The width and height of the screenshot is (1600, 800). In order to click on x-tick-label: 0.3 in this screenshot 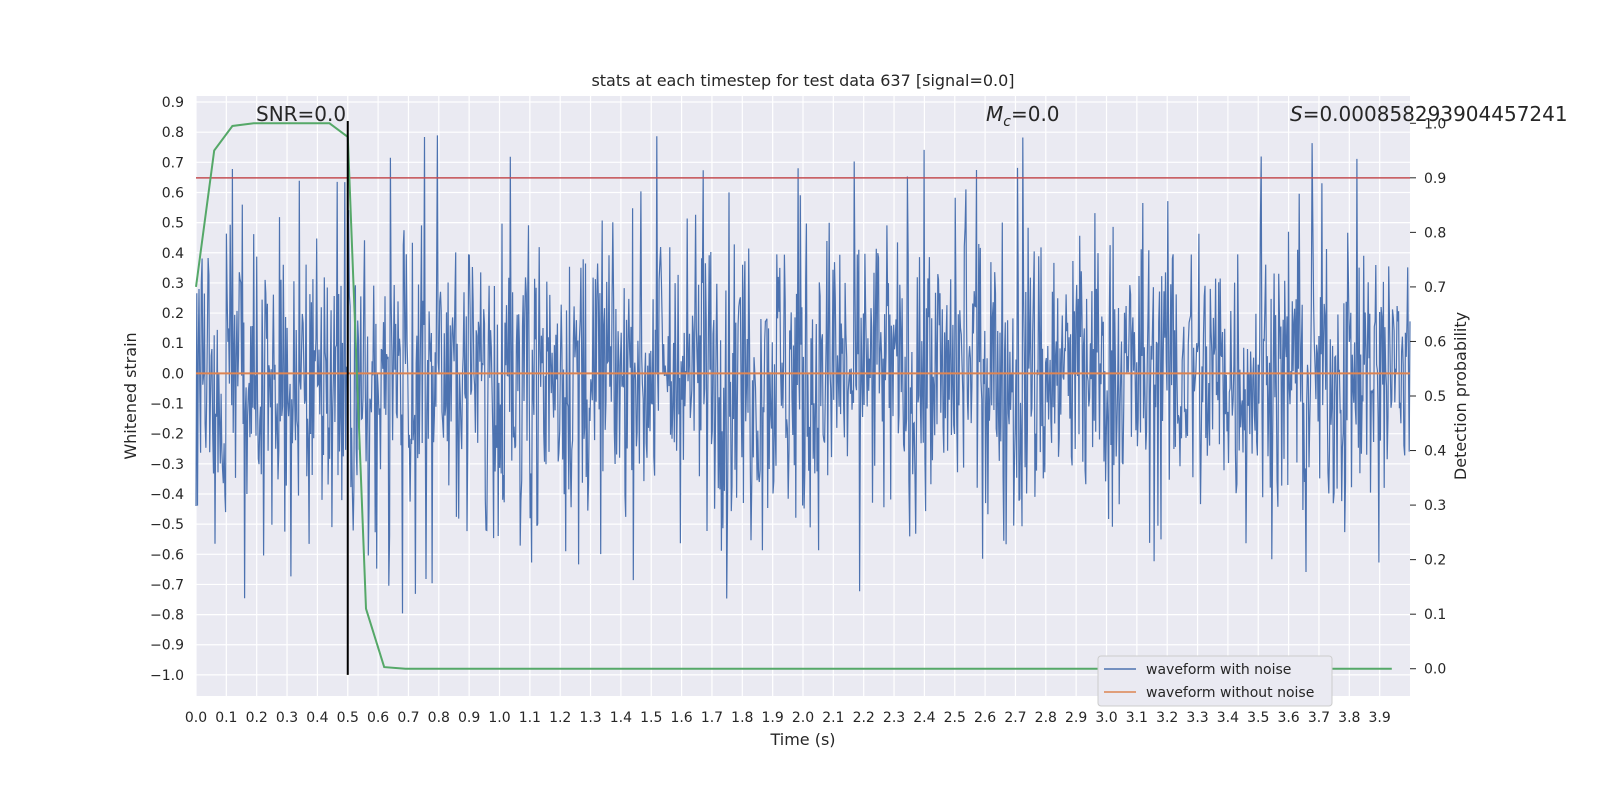, I will do `click(287, 718)`.